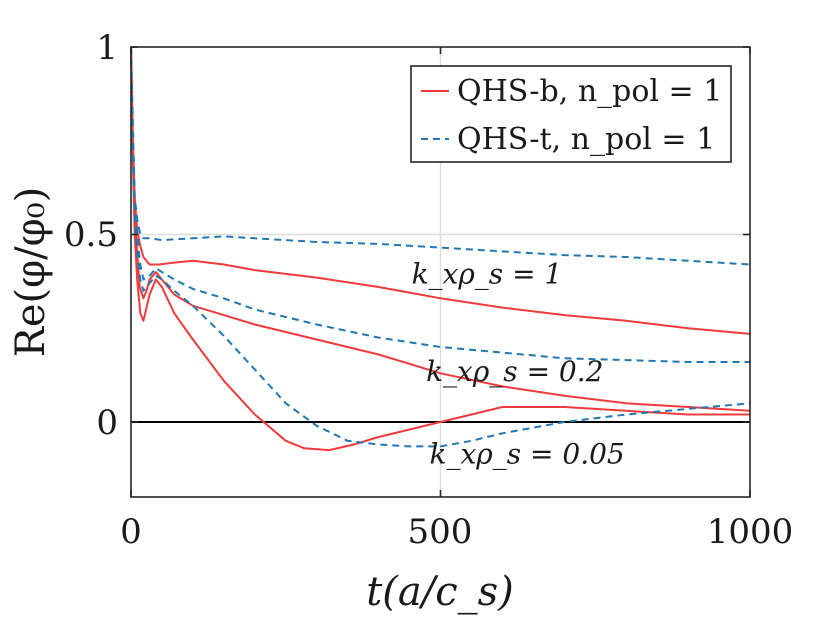 This screenshot has width=830, height=623. What do you see at coordinates (131, 532) in the screenshot?
I see `x-tick-label-0: 0` at bounding box center [131, 532].